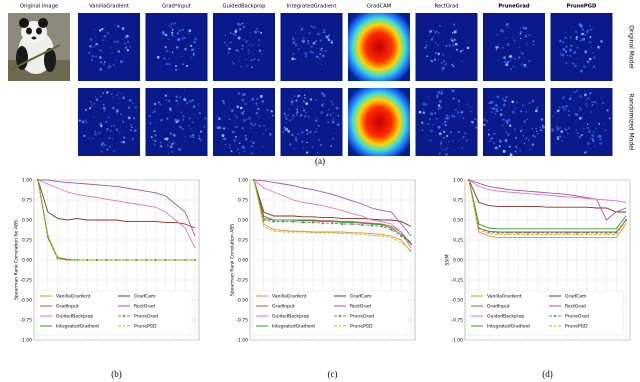 The image size is (640, 382). Describe the element at coordinates (330, 313) in the screenshot. I see `legend-box` at that location.